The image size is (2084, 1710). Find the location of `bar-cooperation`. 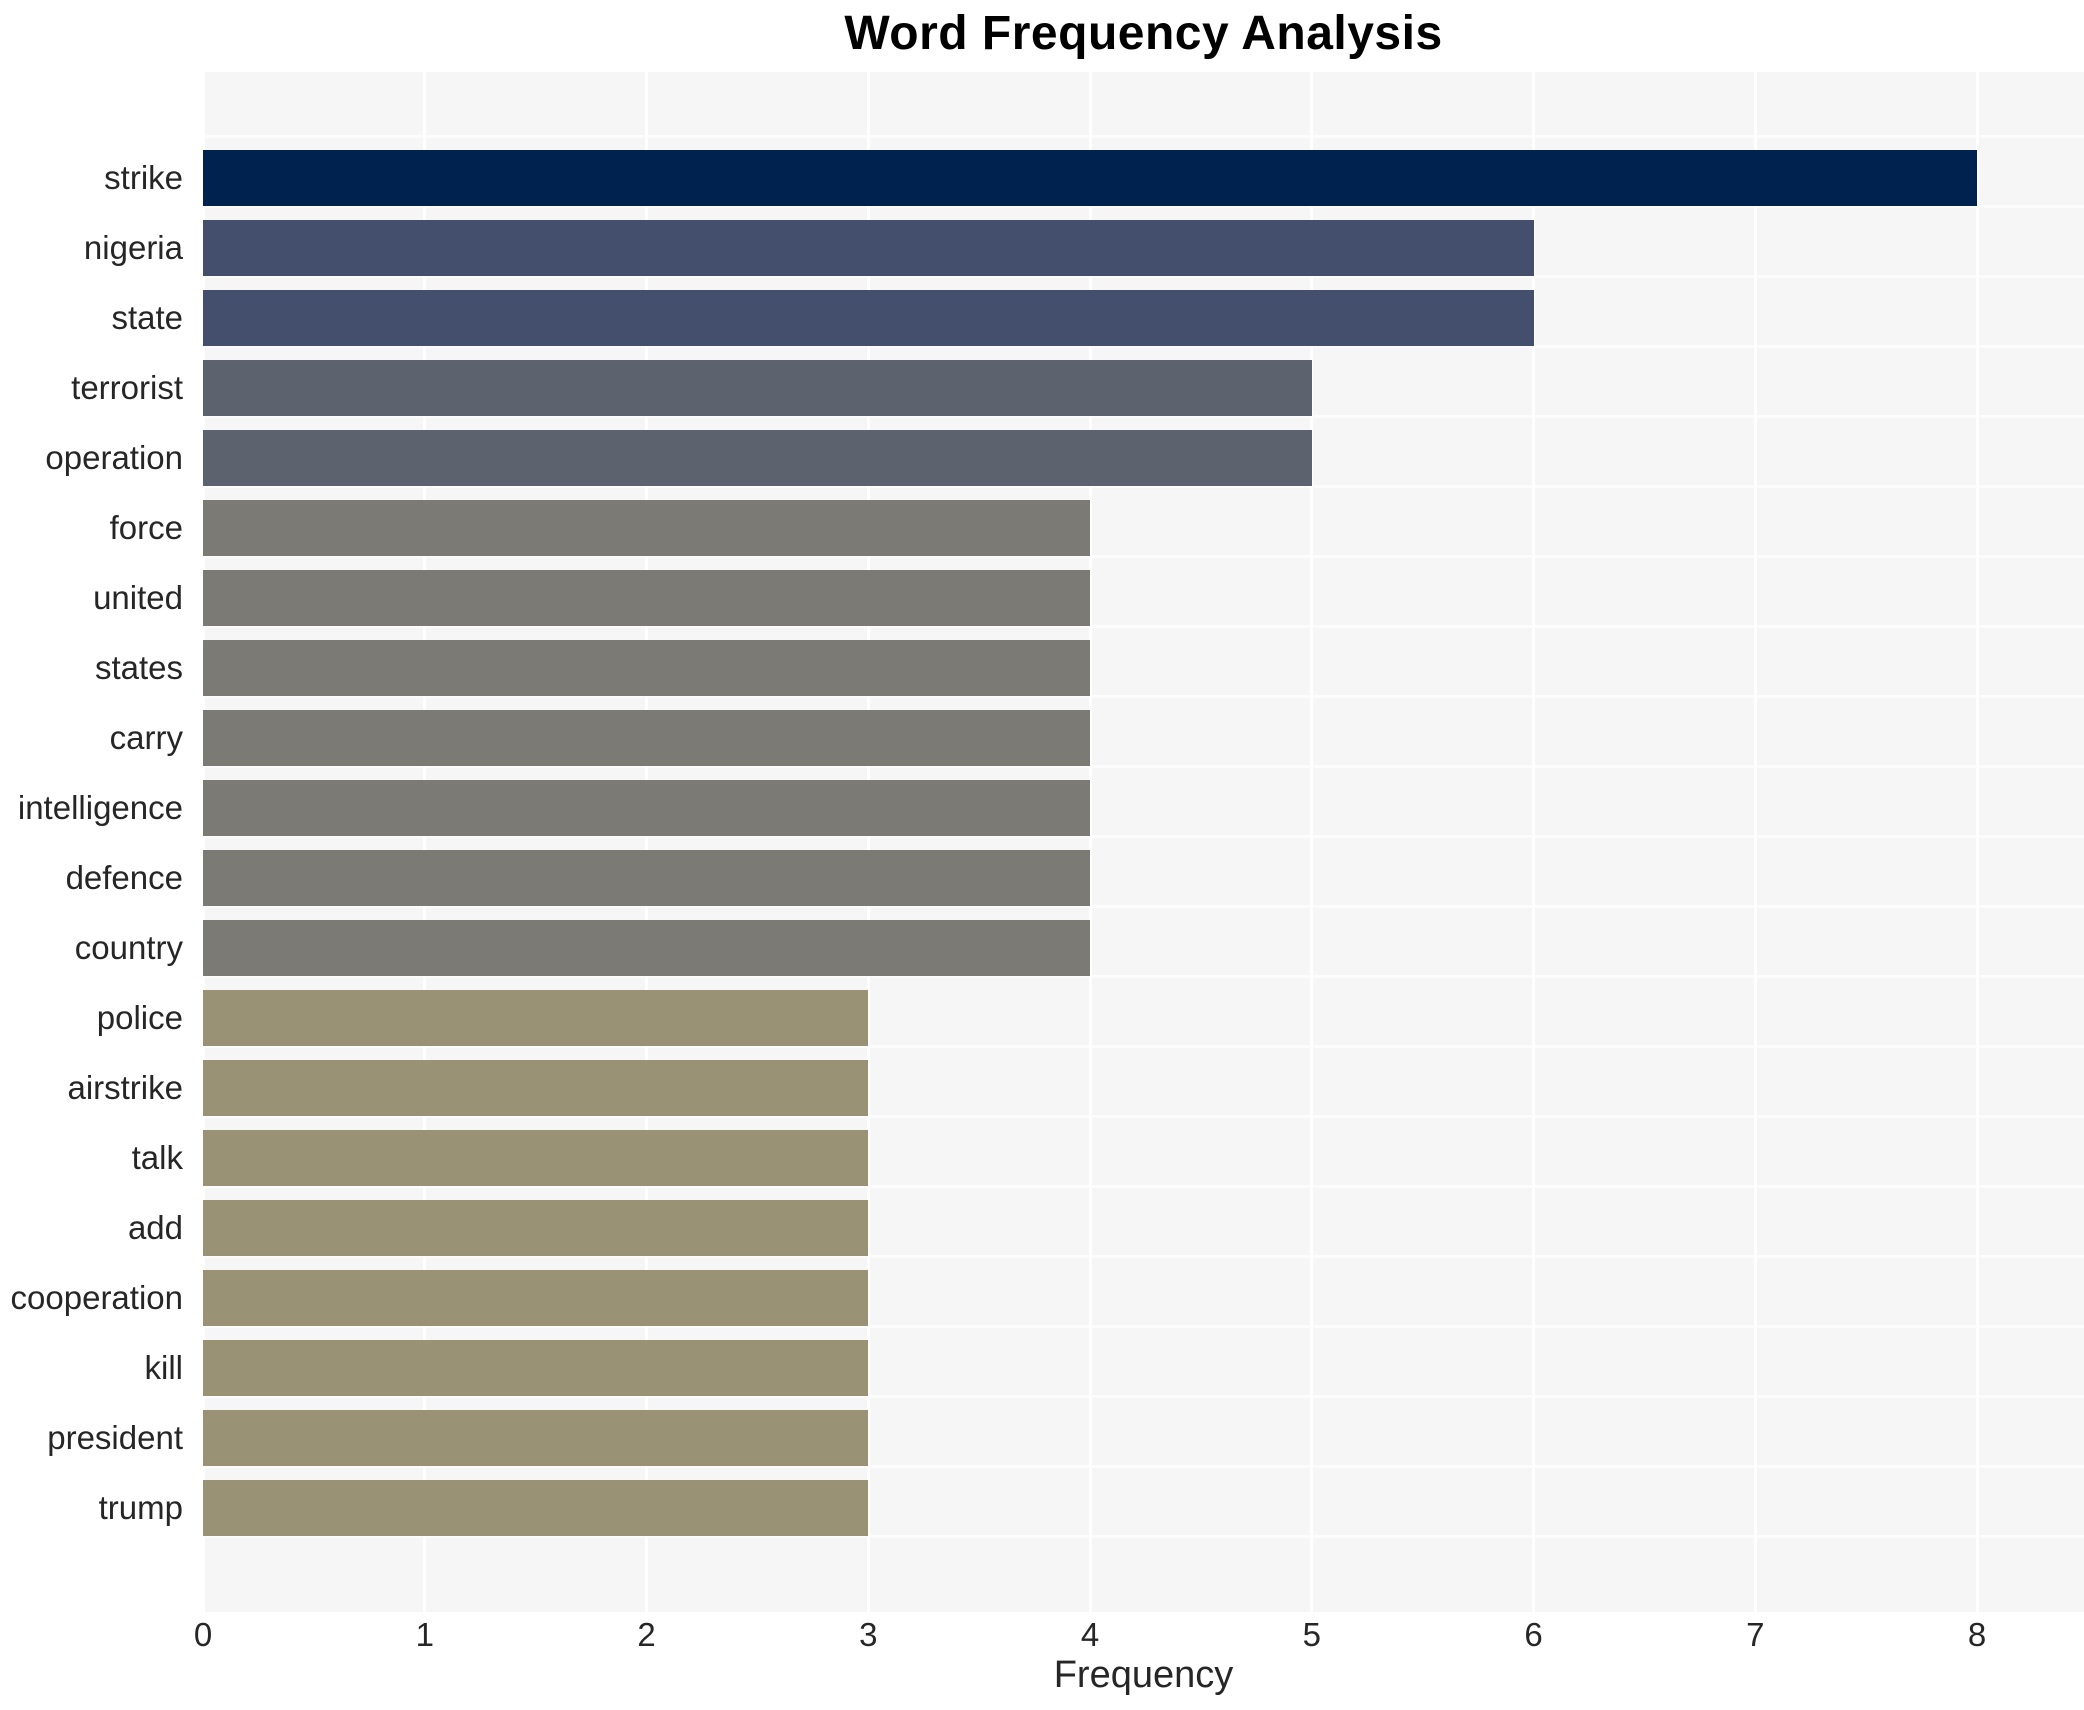

bar-cooperation is located at coordinates (536, 1298).